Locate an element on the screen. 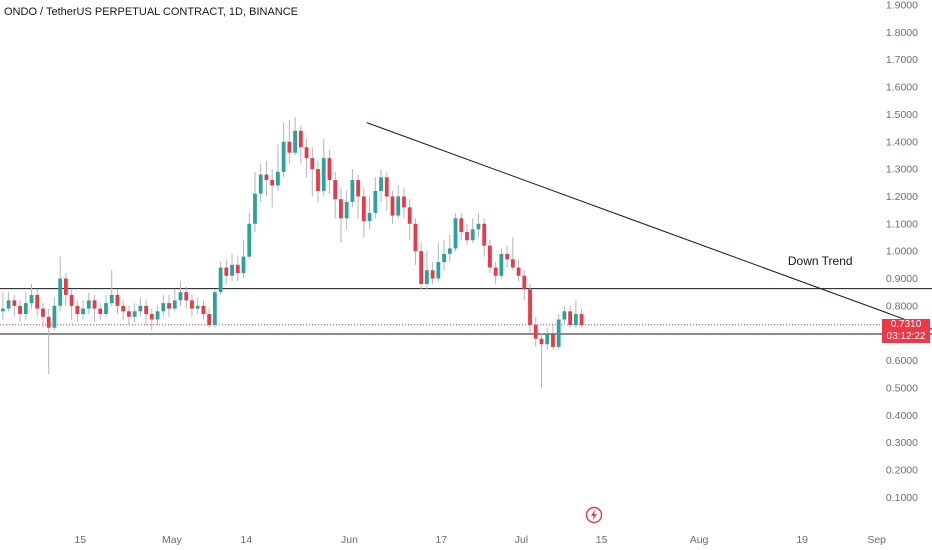  lightning-bolt-icon is located at coordinates (594, 515).